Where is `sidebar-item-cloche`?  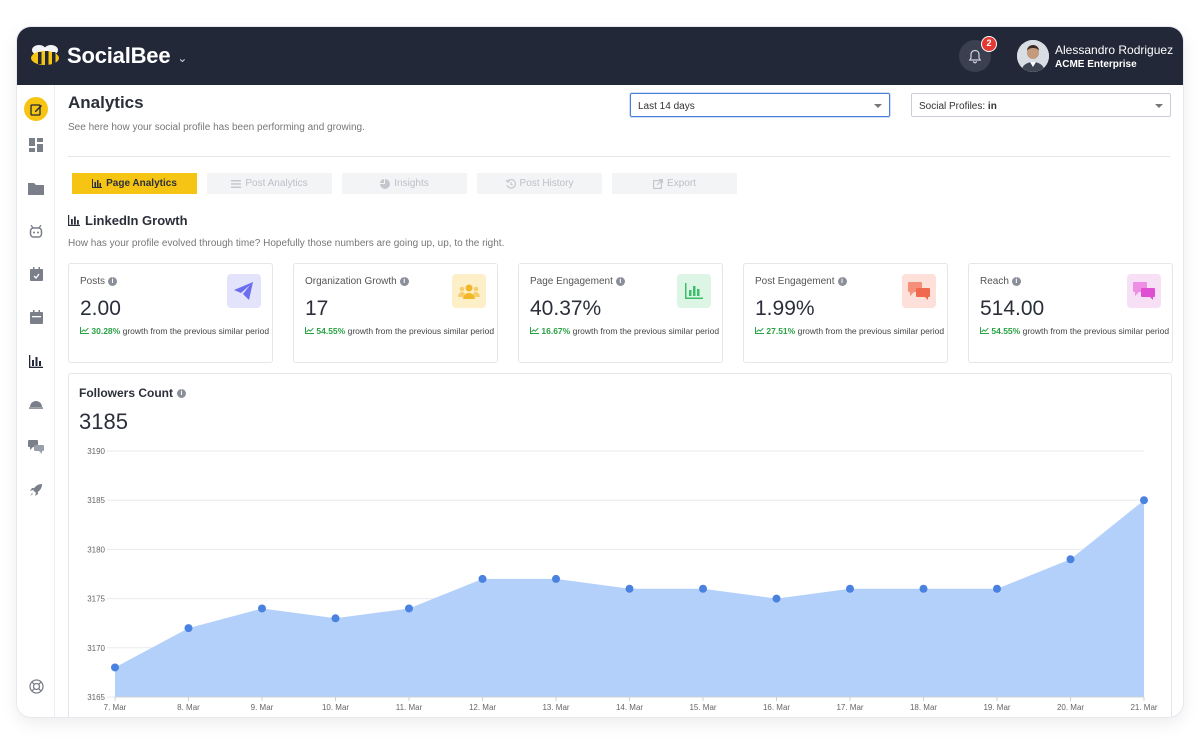
sidebar-item-cloche is located at coordinates (36, 404).